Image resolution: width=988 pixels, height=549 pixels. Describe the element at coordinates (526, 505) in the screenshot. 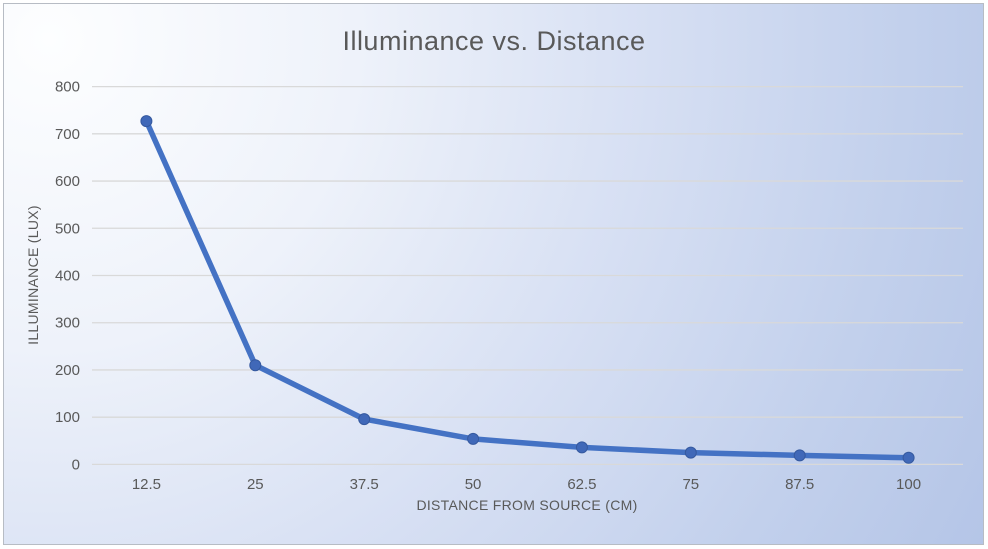

I see `x-axis-title: DISTANCE FROM SOURCE (CM)` at that location.